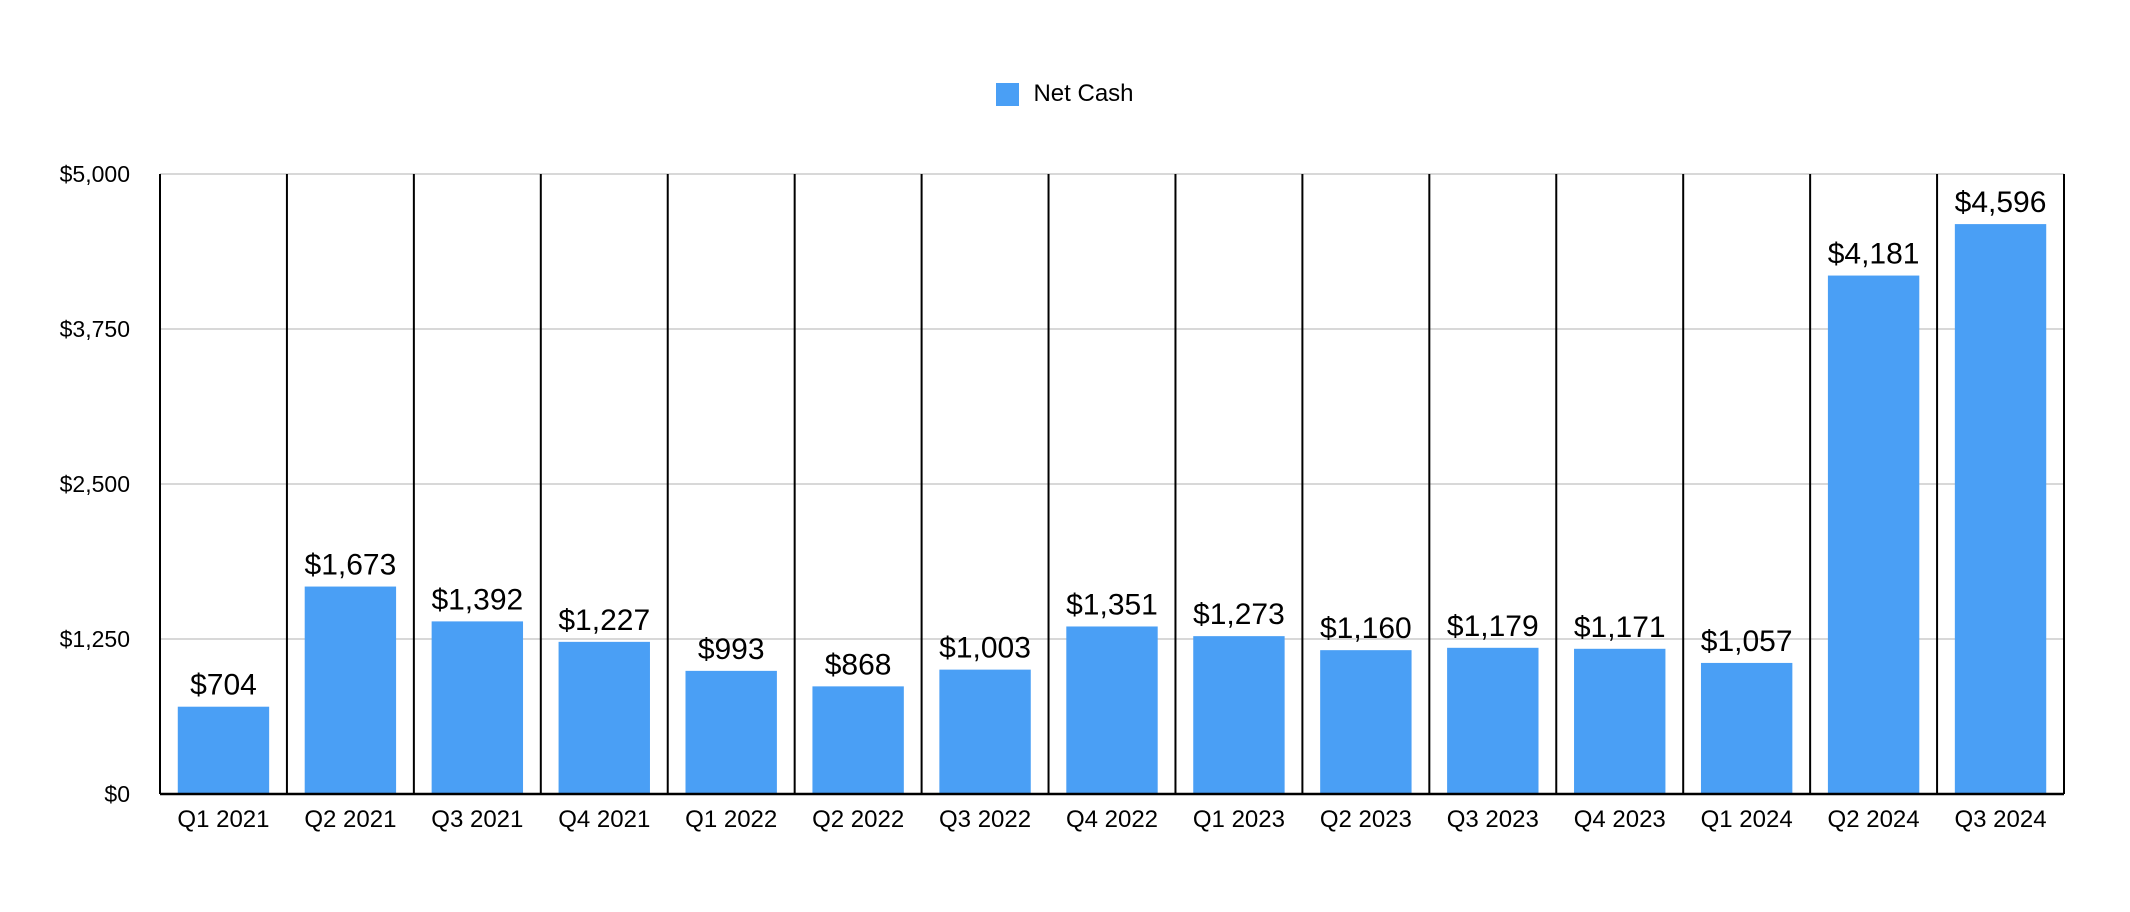 This screenshot has height=912, width=2130. What do you see at coordinates (858, 664) in the screenshot?
I see `data-label: $868` at bounding box center [858, 664].